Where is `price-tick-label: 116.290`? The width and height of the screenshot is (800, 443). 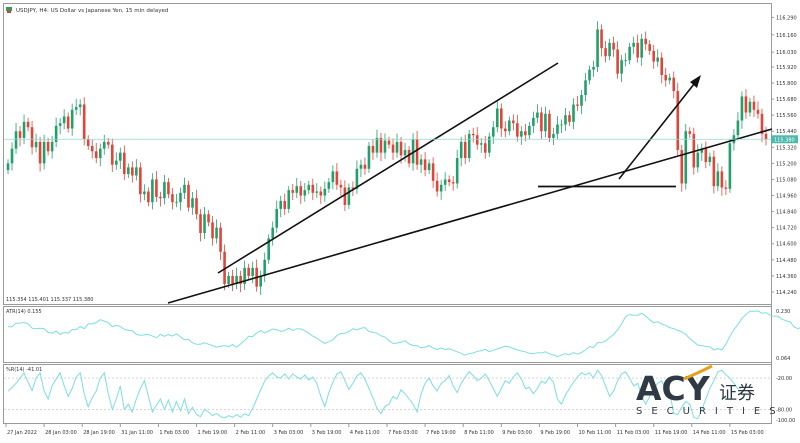
price-tick-label: 116.290 is located at coordinates (786, 18).